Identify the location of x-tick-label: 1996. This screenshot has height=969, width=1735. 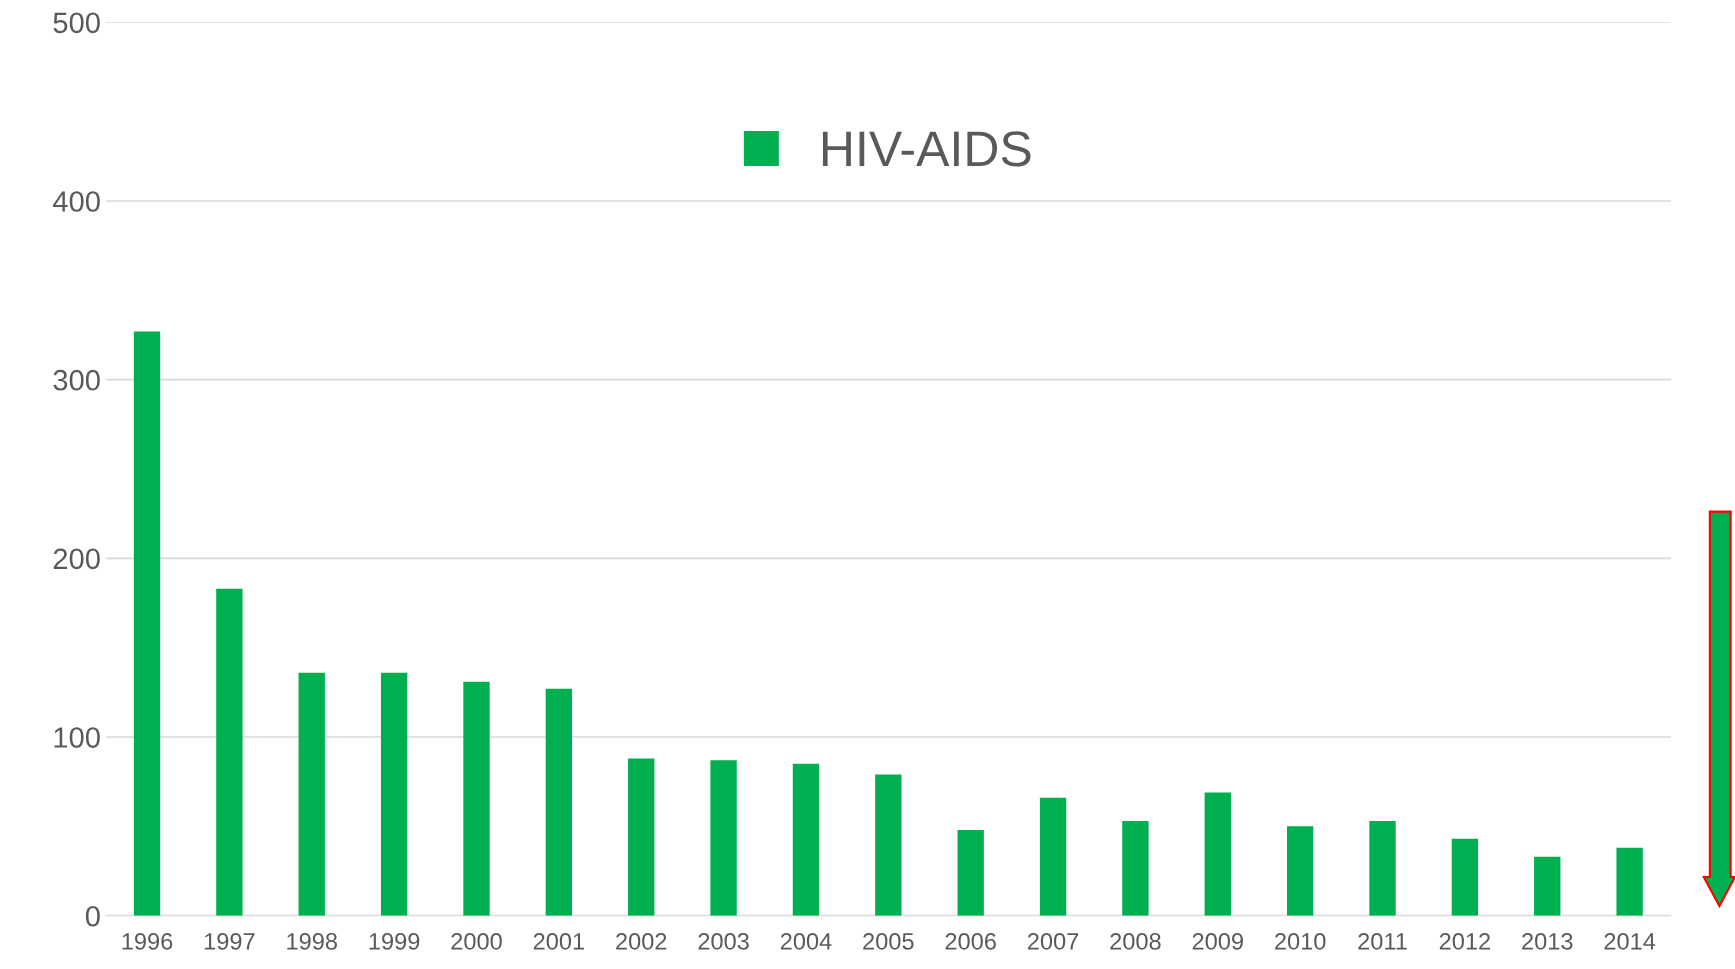
(147, 941).